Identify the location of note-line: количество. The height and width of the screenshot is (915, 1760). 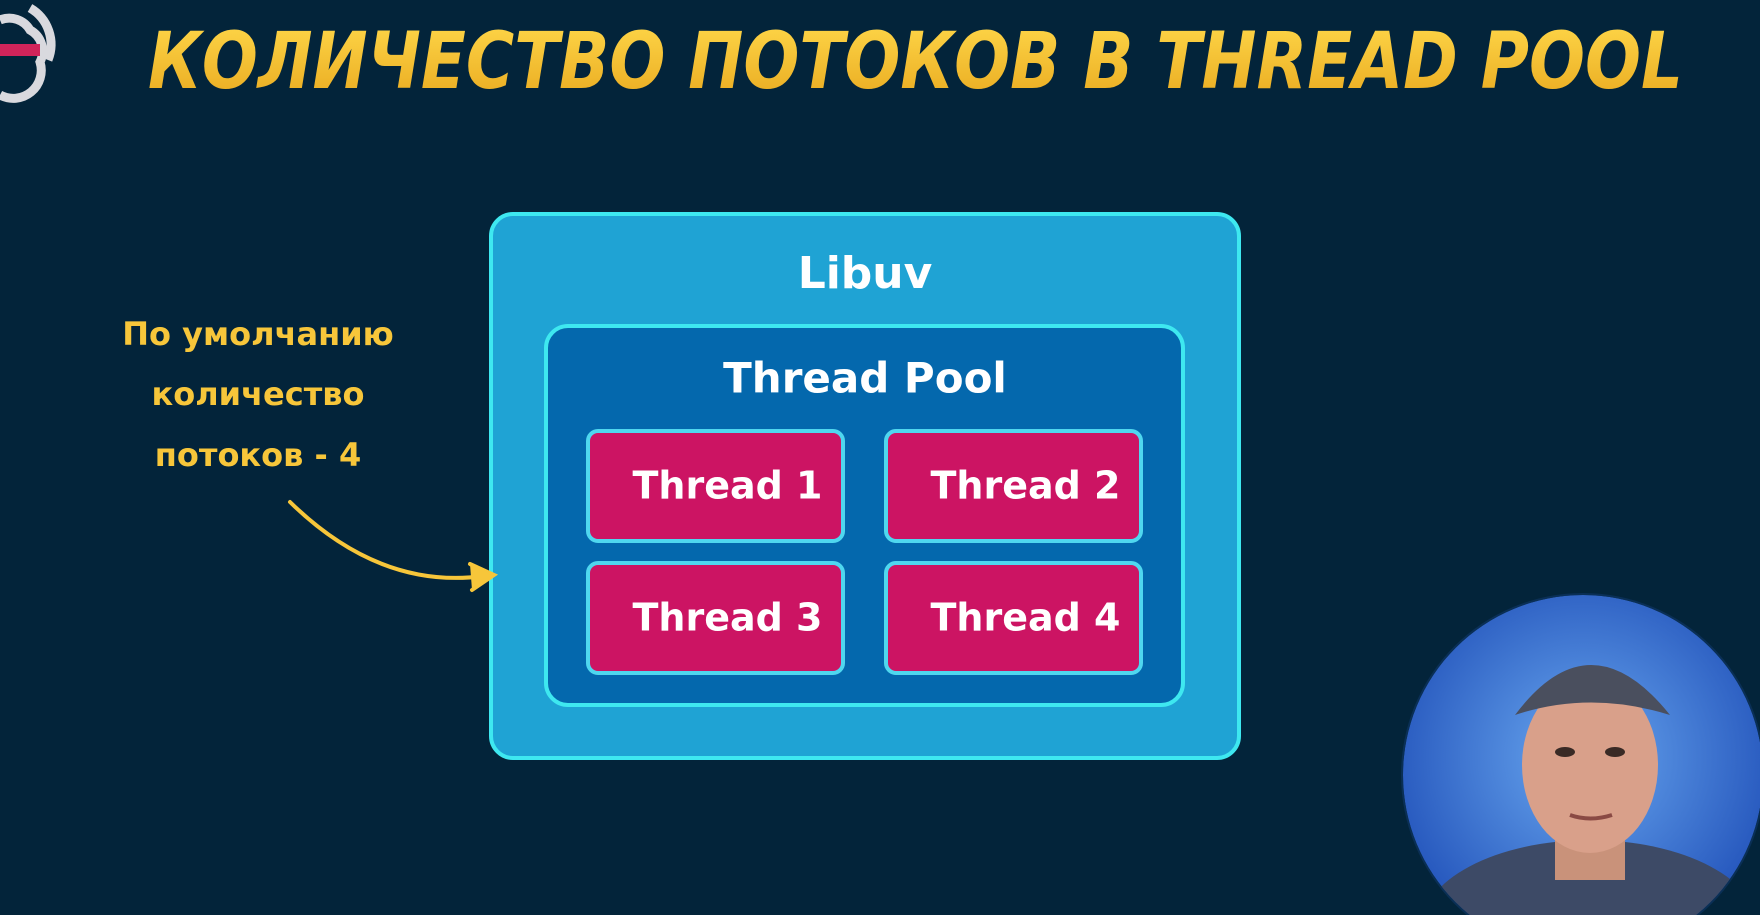
(258, 394).